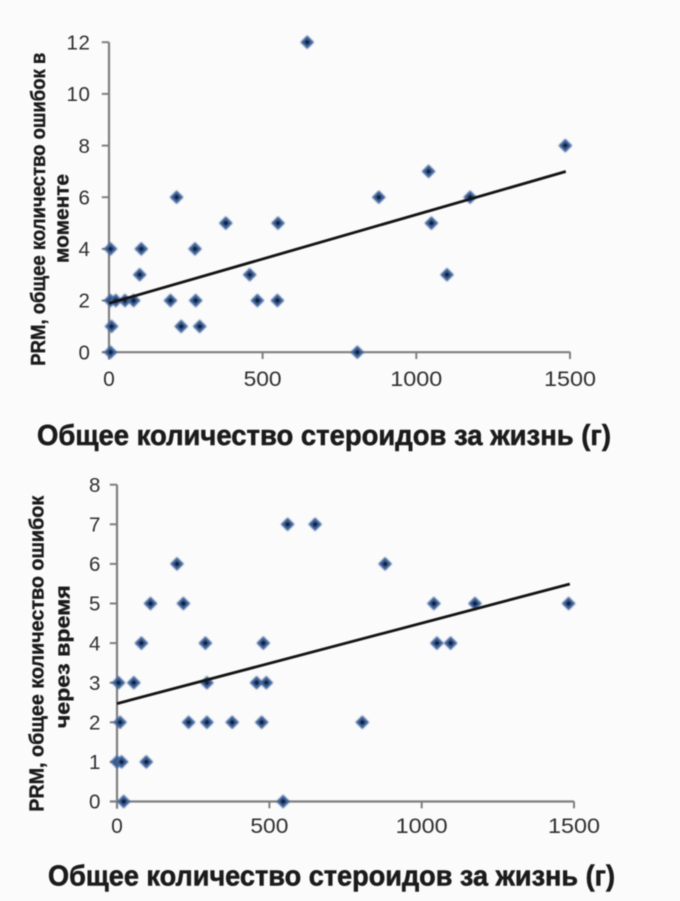 The width and height of the screenshot is (680, 901). I want to click on svg-text: PRM, общее количество ошибок в, so click(39, 209).